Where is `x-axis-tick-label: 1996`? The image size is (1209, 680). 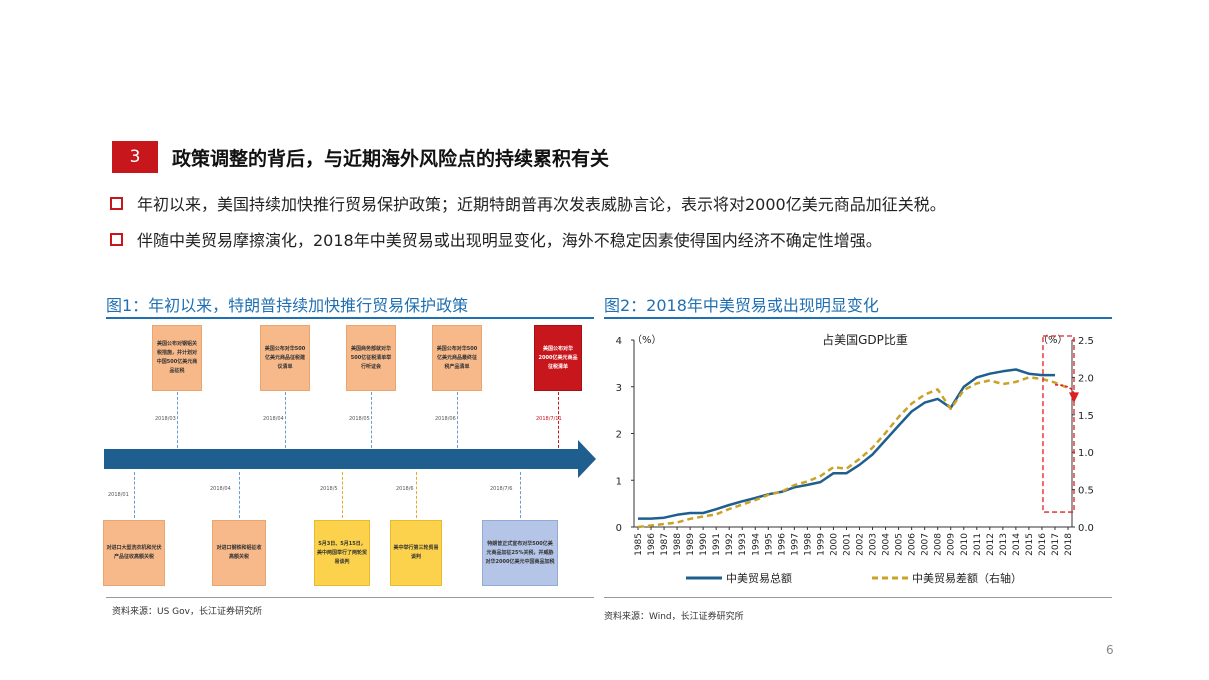 x-axis-tick-label: 1996 is located at coordinates (782, 544).